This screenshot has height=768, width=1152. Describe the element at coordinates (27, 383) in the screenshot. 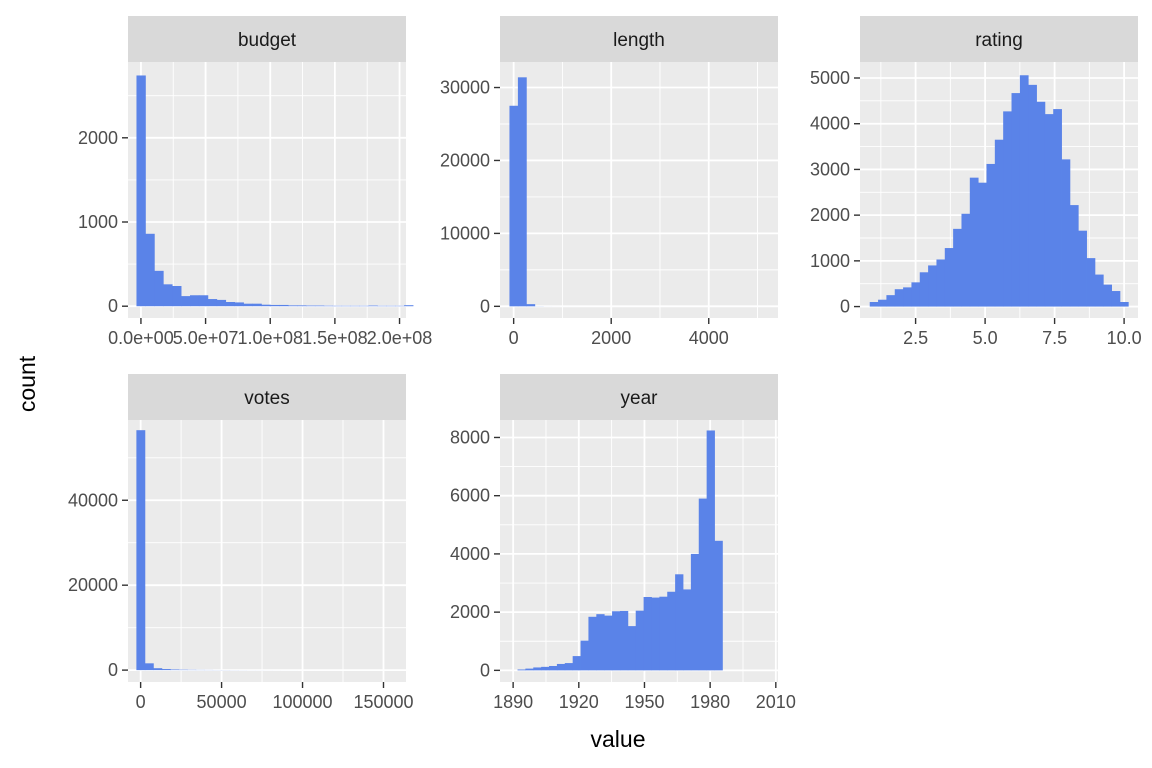

I see `y-axis-title: count` at that location.